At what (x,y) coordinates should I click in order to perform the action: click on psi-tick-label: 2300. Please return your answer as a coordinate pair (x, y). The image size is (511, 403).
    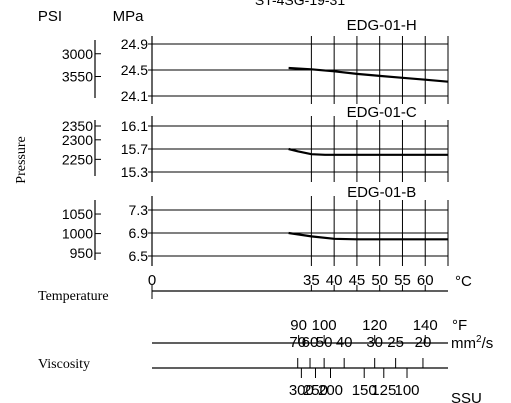
    Looking at the image, I should click on (77, 140).